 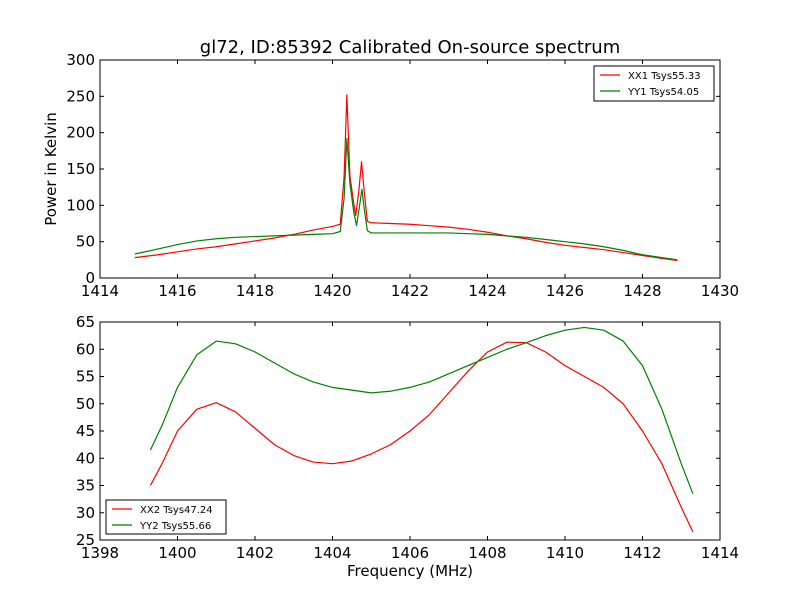 What do you see at coordinates (410, 553) in the screenshot?
I see `bottom-x-tick-label: 1406` at bounding box center [410, 553].